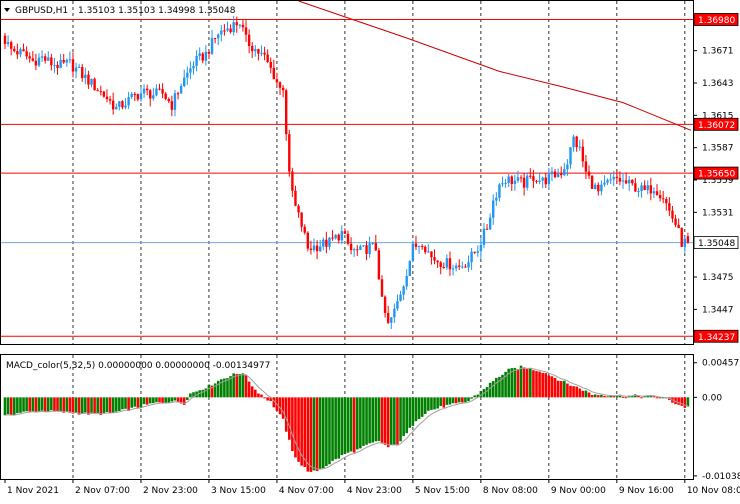  I want to click on time-tick-label-7: 8 Nov 08:00, so click(510, 491).